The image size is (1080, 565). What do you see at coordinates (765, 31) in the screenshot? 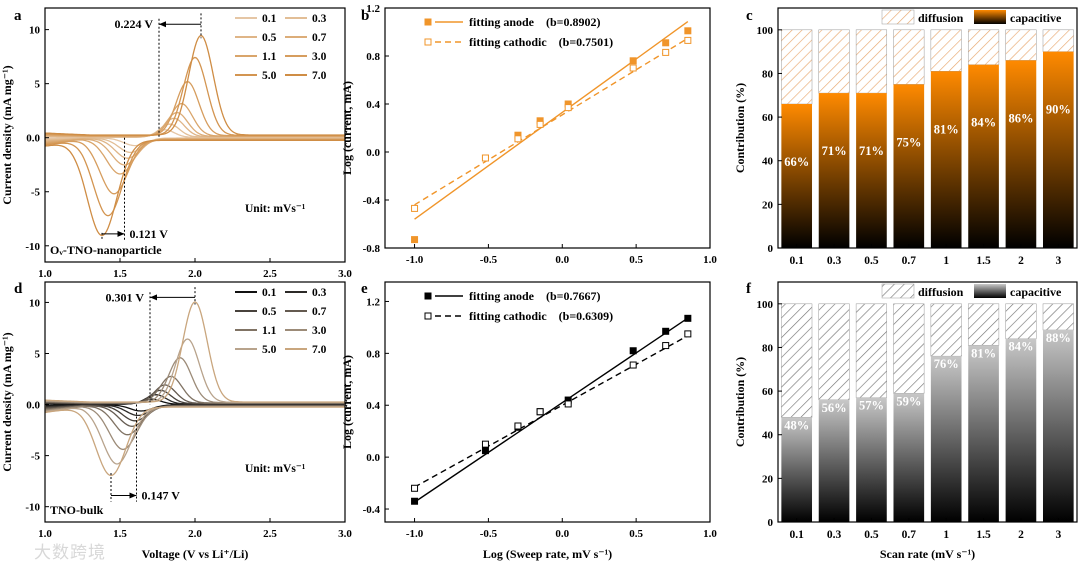
I see `y-tick-label: 100` at bounding box center [765, 31].